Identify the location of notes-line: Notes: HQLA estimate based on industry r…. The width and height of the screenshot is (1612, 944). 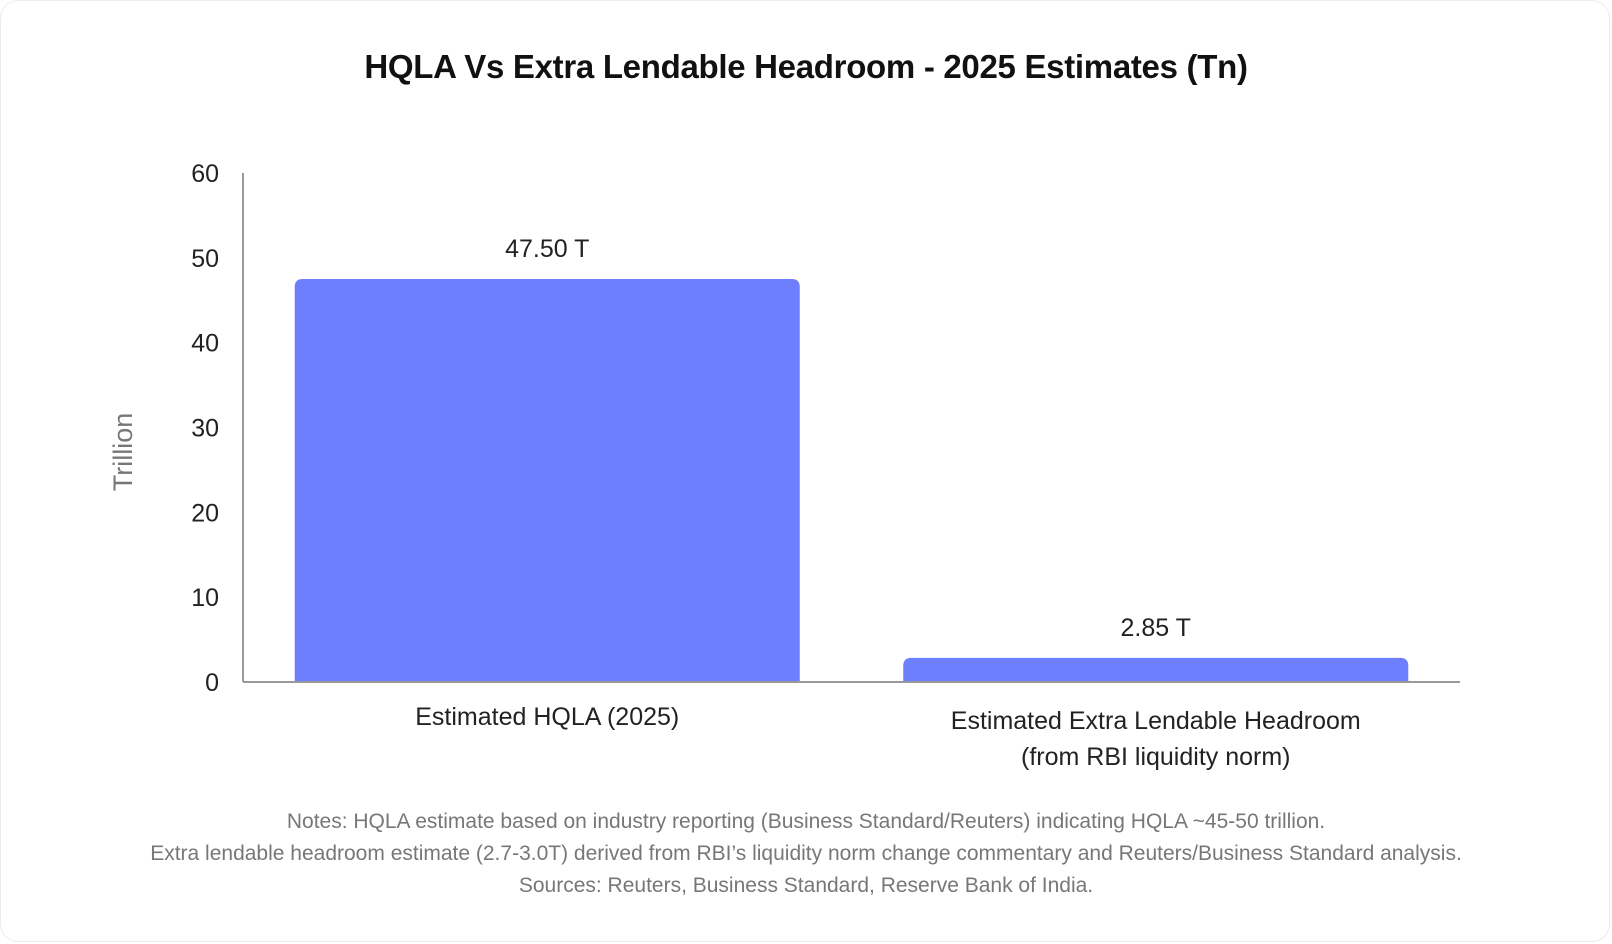
(806, 821).